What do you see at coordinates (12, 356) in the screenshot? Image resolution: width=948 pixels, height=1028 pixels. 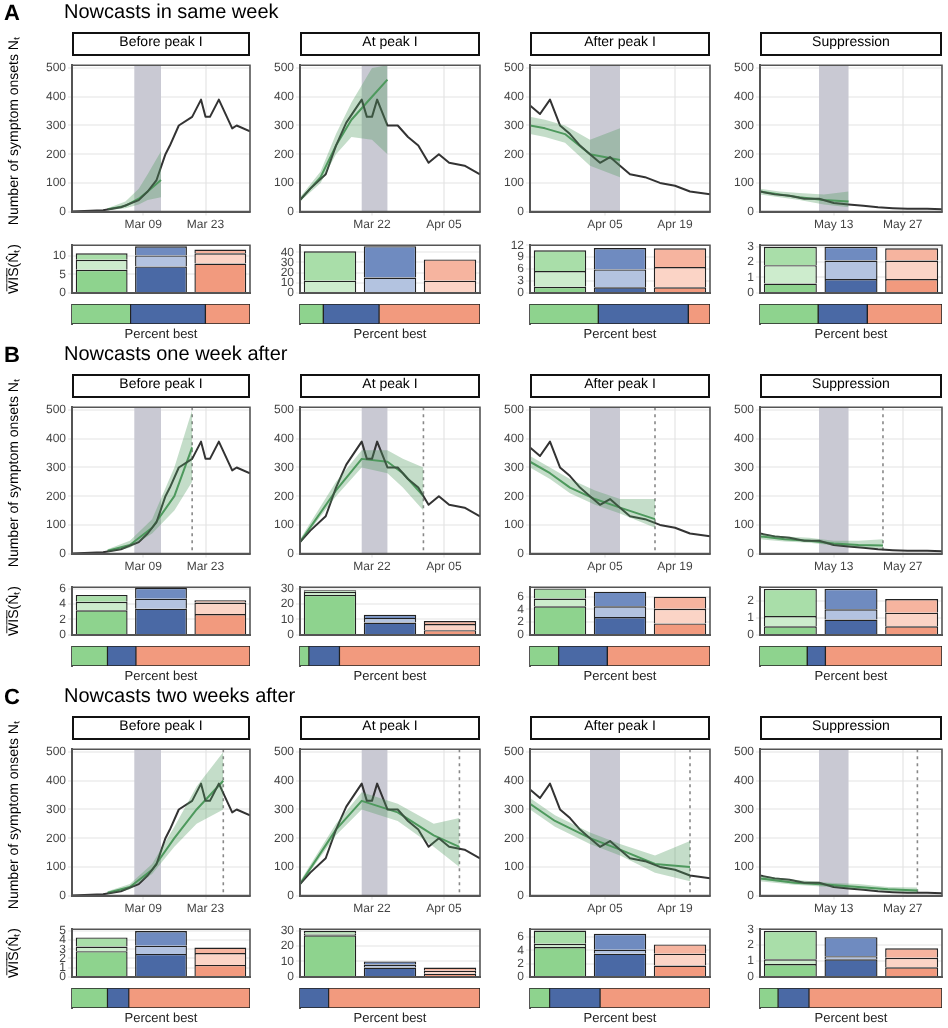 I see `text: B` at bounding box center [12, 356].